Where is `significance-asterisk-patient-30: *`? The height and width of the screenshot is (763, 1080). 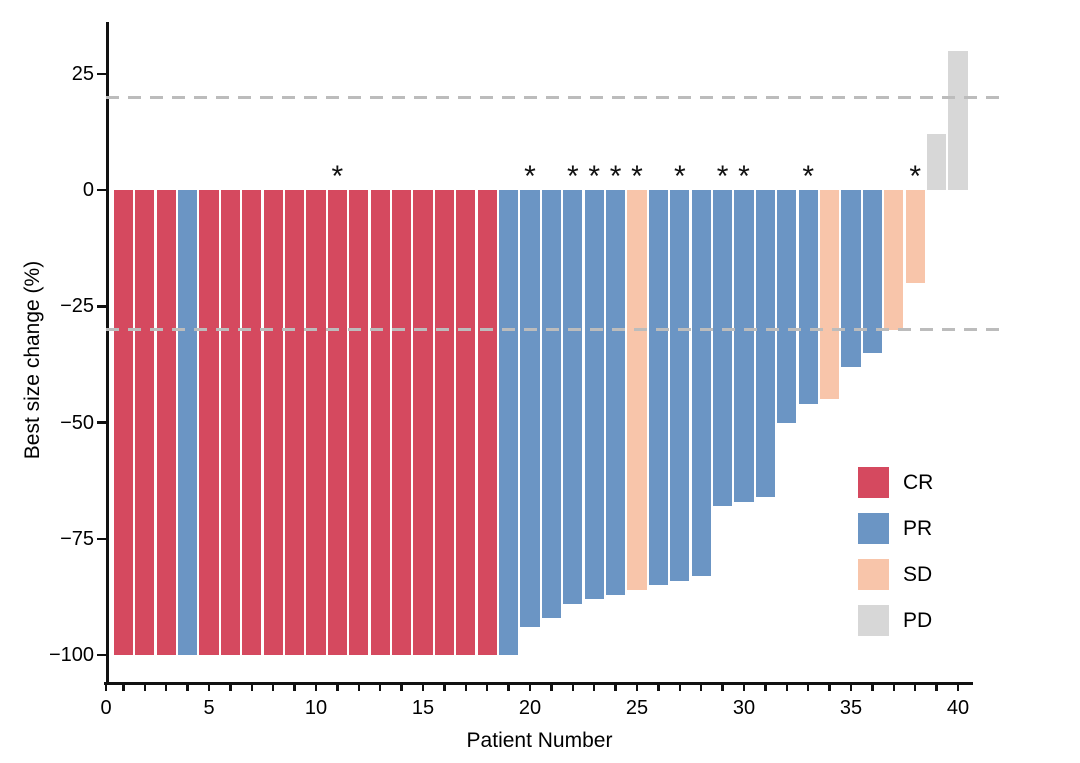 significance-asterisk-patient-30: * is located at coordinates (744, 176).